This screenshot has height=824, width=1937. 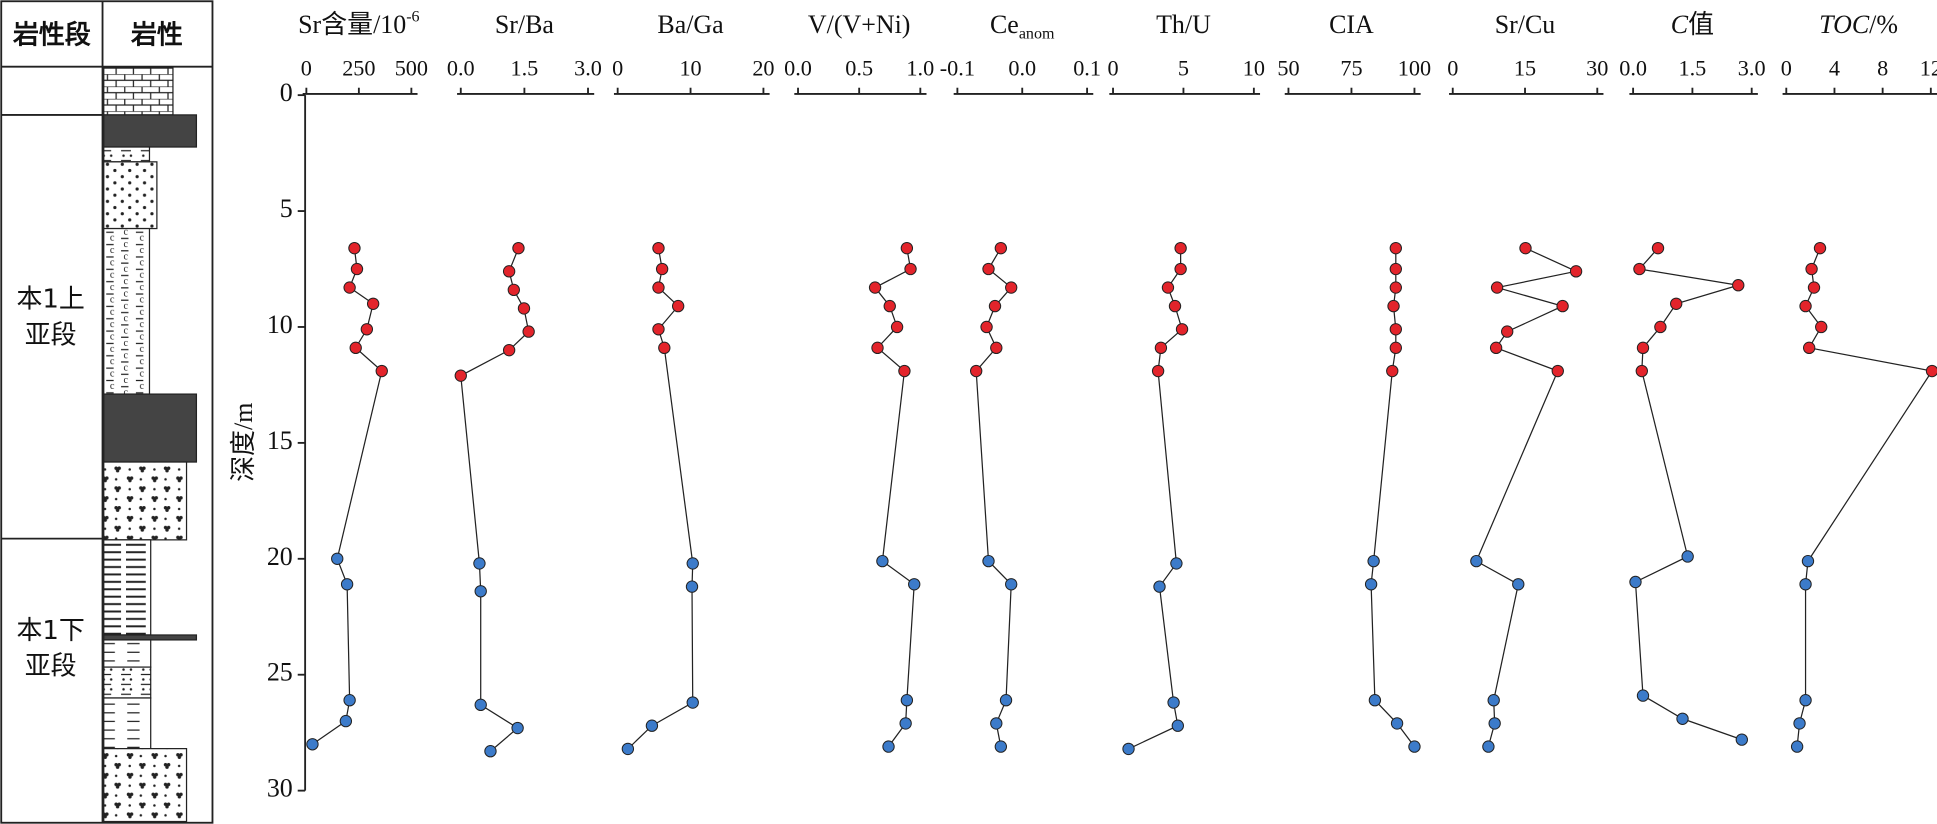 I want to click on x-tick-label: 15, so click(x=1525, y=68).